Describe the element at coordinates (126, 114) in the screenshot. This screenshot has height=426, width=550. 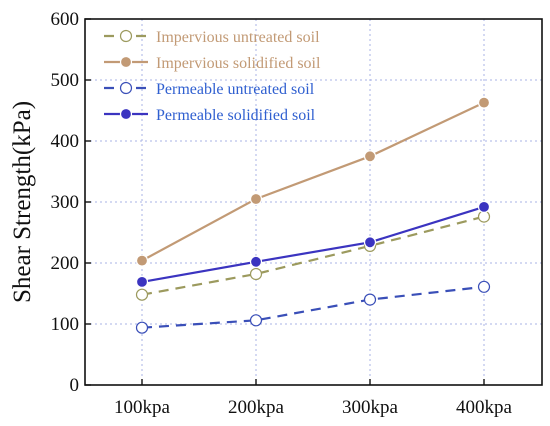
I see `legend-marker-permeable-solidified-soil` at that location.